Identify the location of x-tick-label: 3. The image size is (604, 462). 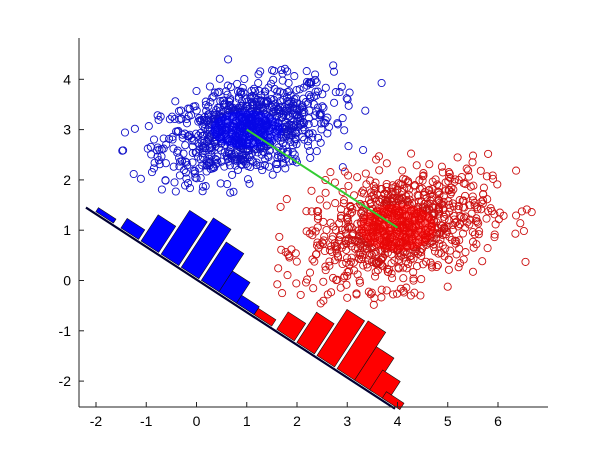
(347, 421).